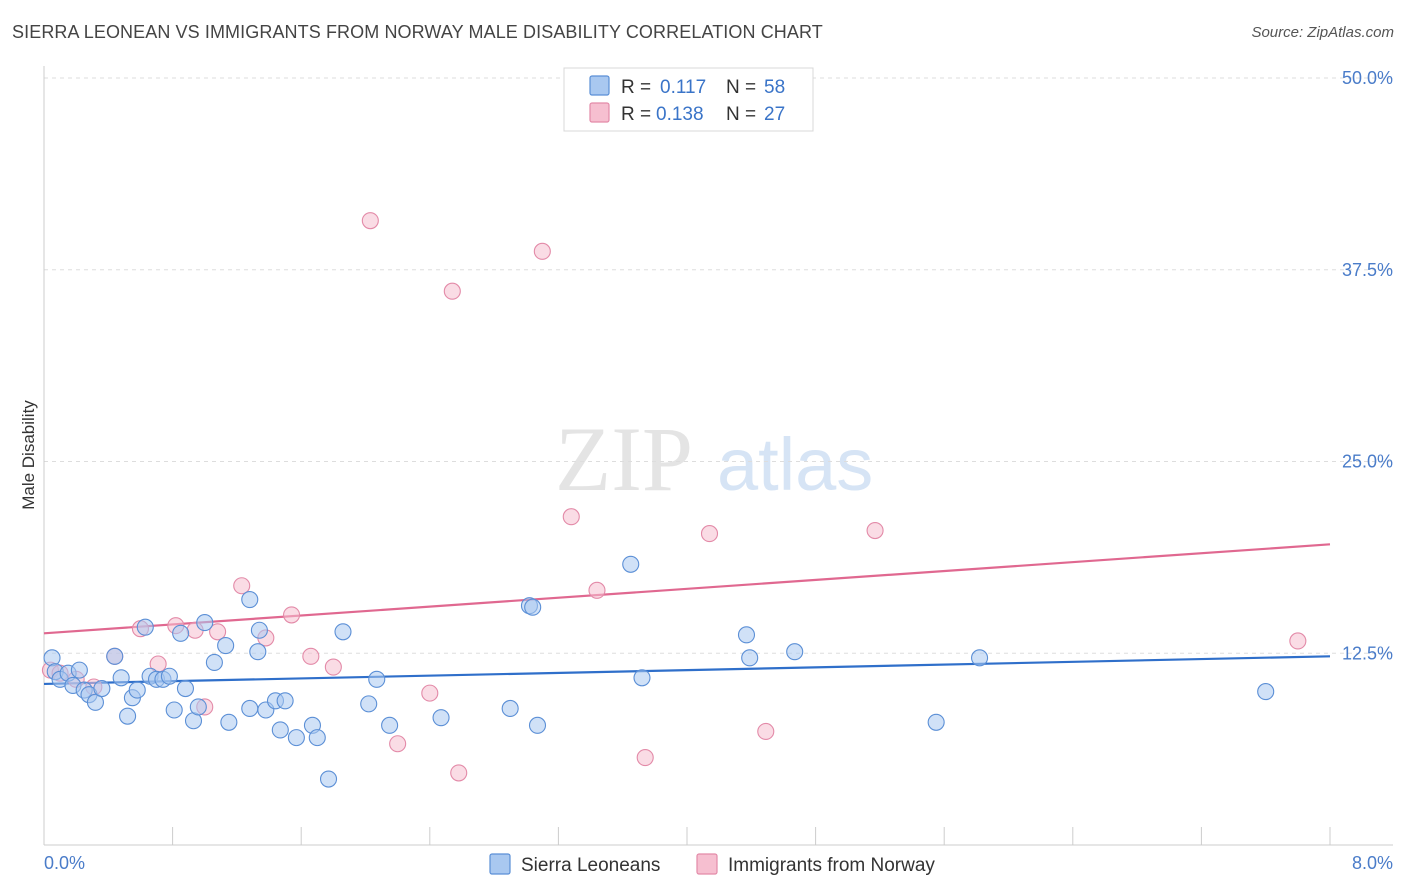 The image size is (1406, 892). What do you see at coordinates (774, 114) in the screenshot?
I see `legend-n-value-2: 27` at bounding box center [774, 114].